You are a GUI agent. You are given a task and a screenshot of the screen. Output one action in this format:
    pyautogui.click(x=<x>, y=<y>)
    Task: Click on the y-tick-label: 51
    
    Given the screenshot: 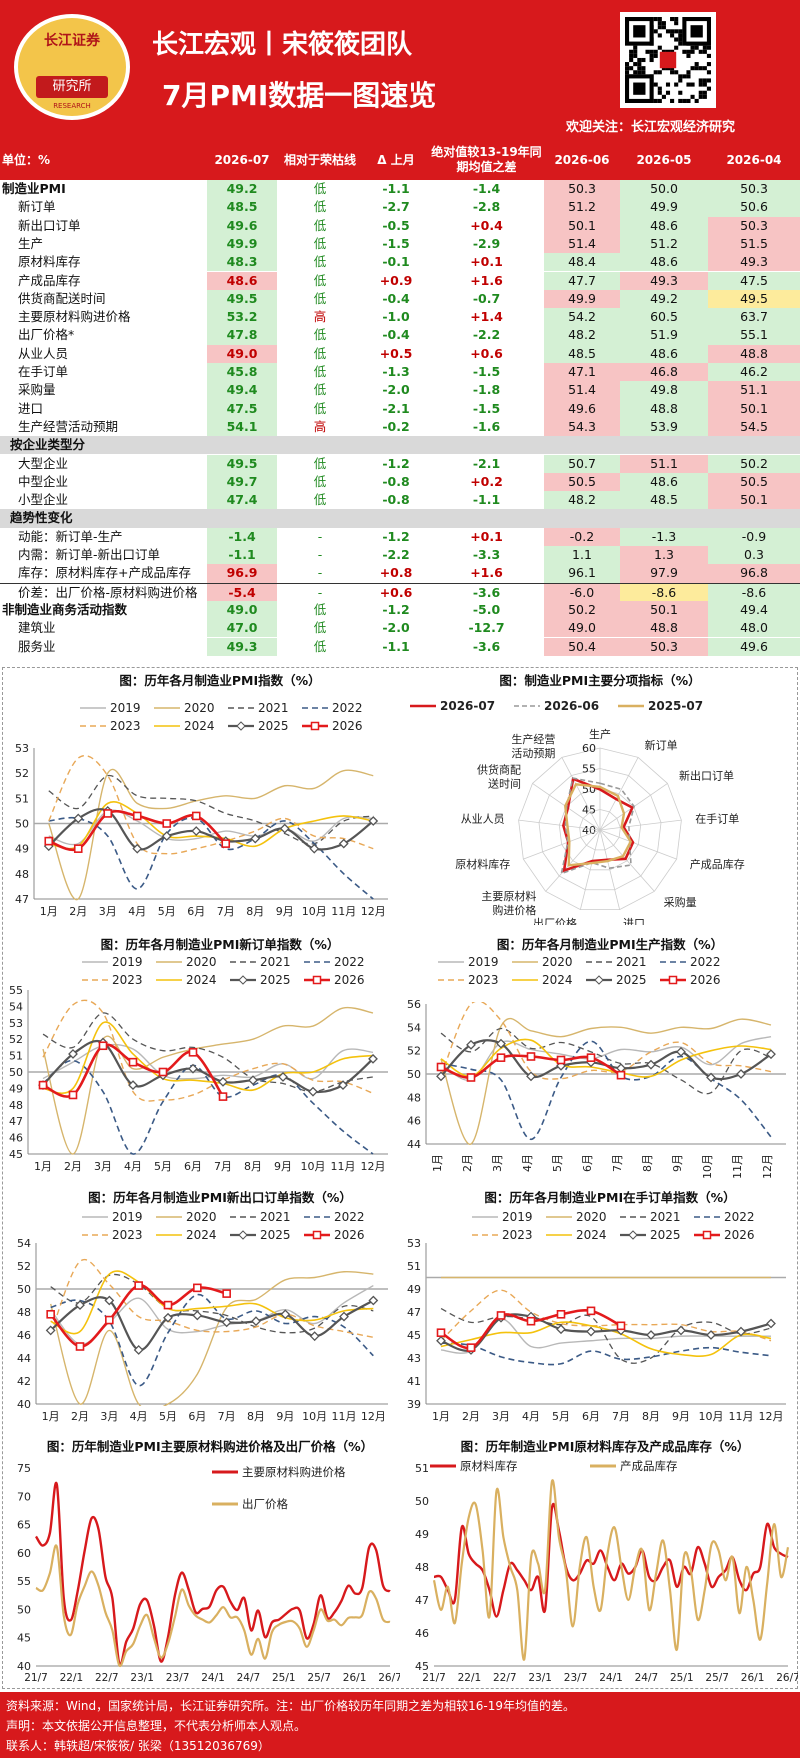 What is the action you would take?
    pyautogui.click(x=422, y=1468)
    